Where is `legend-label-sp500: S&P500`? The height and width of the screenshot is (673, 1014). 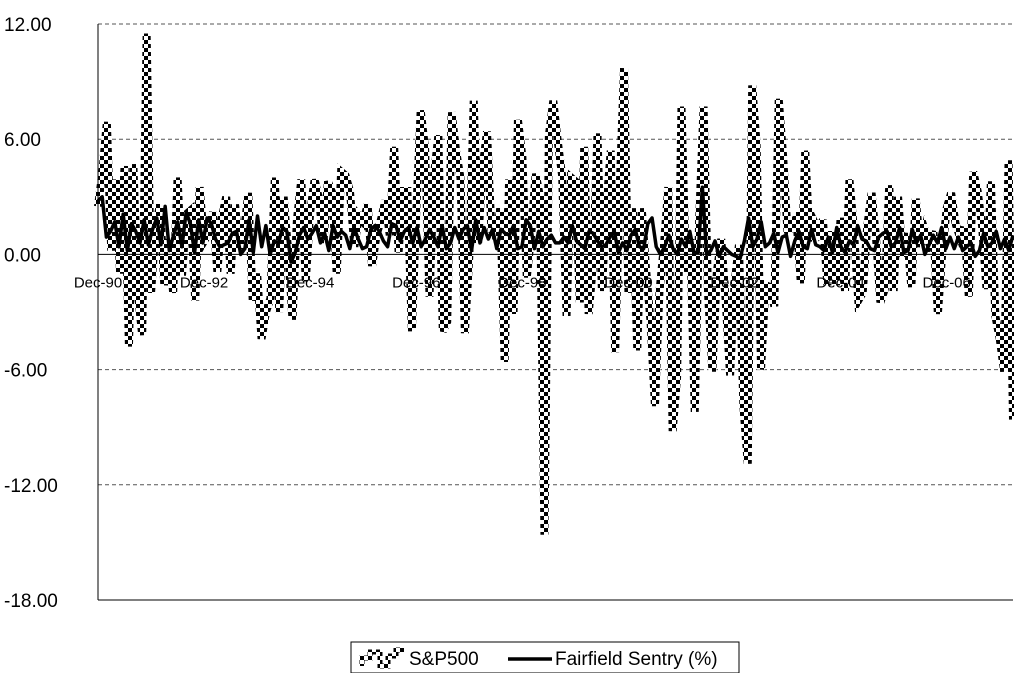
legend-label-sp500: S&P500 is located at coordinates (444, 659).